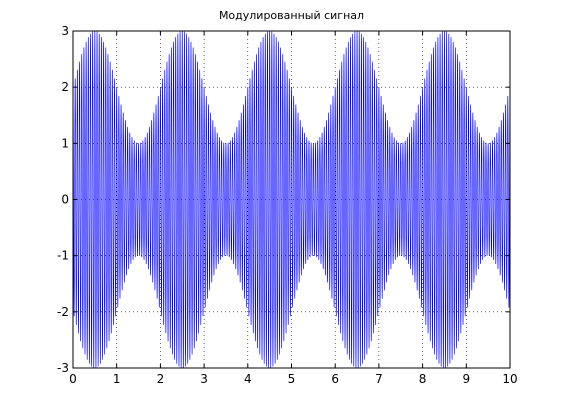 The image size is (561, 414). I want to click on y-tick-label: -1, so click(63, 256).